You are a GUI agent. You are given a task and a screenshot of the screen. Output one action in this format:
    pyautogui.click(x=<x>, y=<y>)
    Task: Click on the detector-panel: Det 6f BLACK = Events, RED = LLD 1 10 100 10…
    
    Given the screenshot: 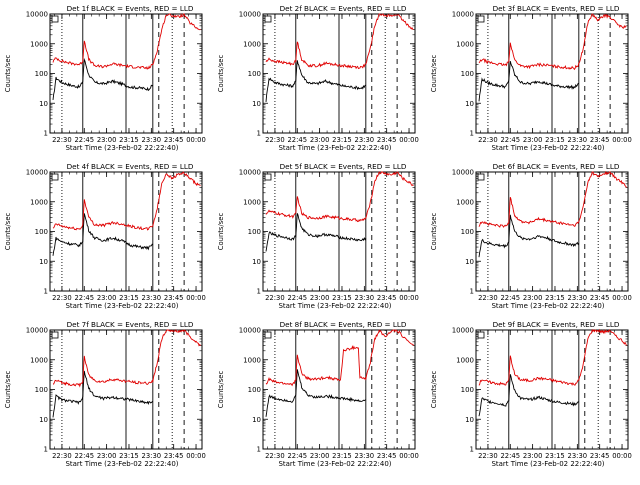 What is the action you would take?
    pyautogui.click(x=531, y=236)
    